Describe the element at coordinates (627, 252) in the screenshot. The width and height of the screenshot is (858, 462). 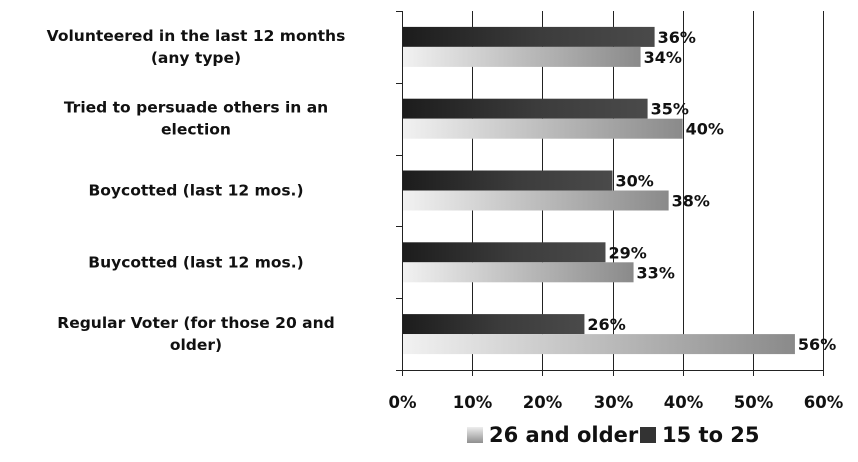
I see `data-label: 29%` at that location.